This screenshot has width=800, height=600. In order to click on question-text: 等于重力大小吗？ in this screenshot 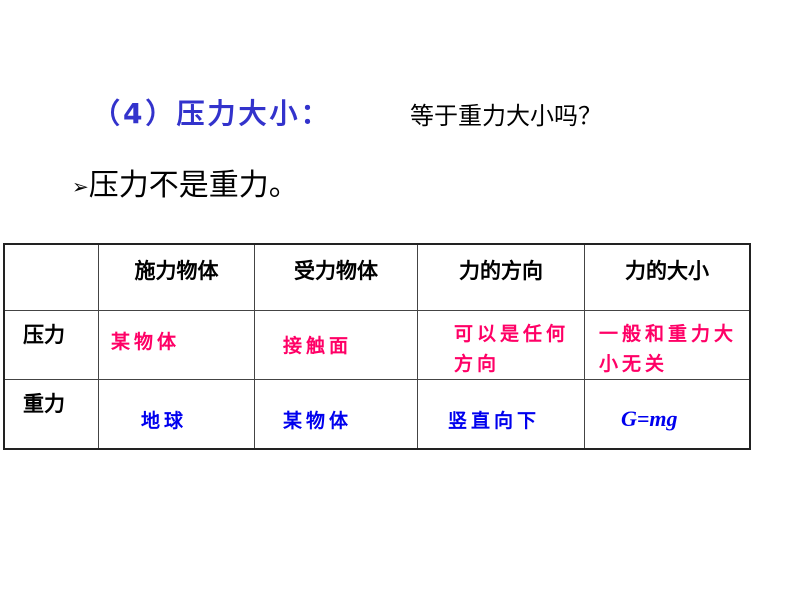, I will do `click(506, 116)`.